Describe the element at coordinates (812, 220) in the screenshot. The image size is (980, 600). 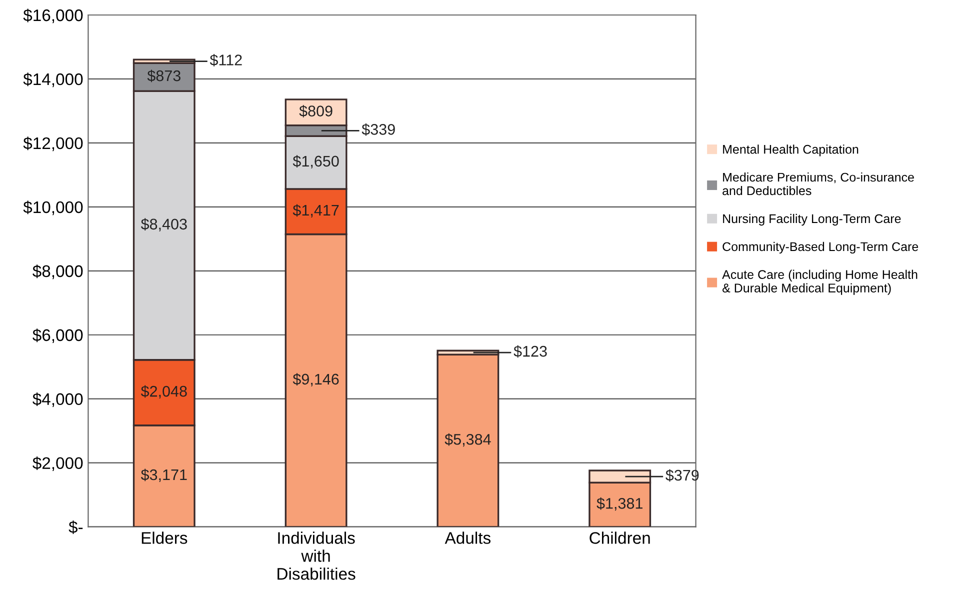
I see `legend-label: Nursing Facility Long-Term Care` at that location.